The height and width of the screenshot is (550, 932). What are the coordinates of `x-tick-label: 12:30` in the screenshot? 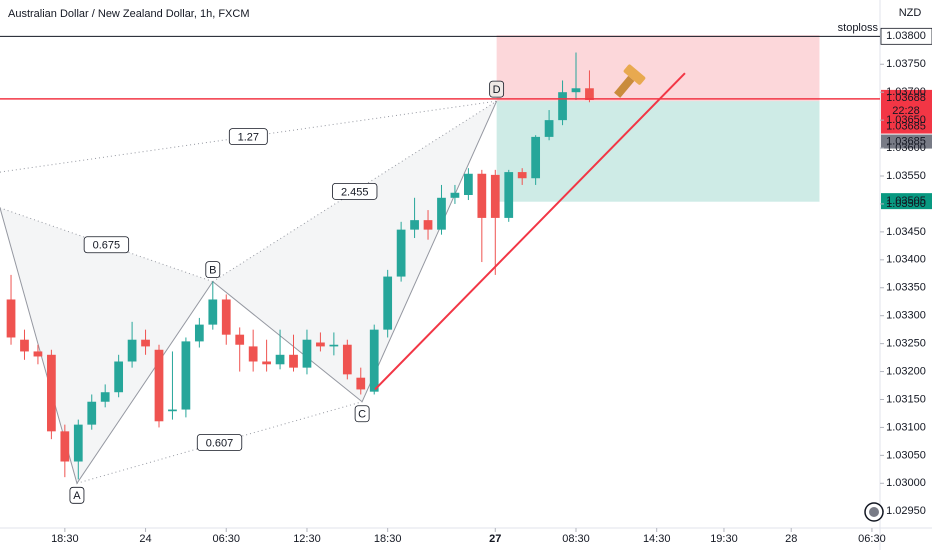 It's located at (307, 539).